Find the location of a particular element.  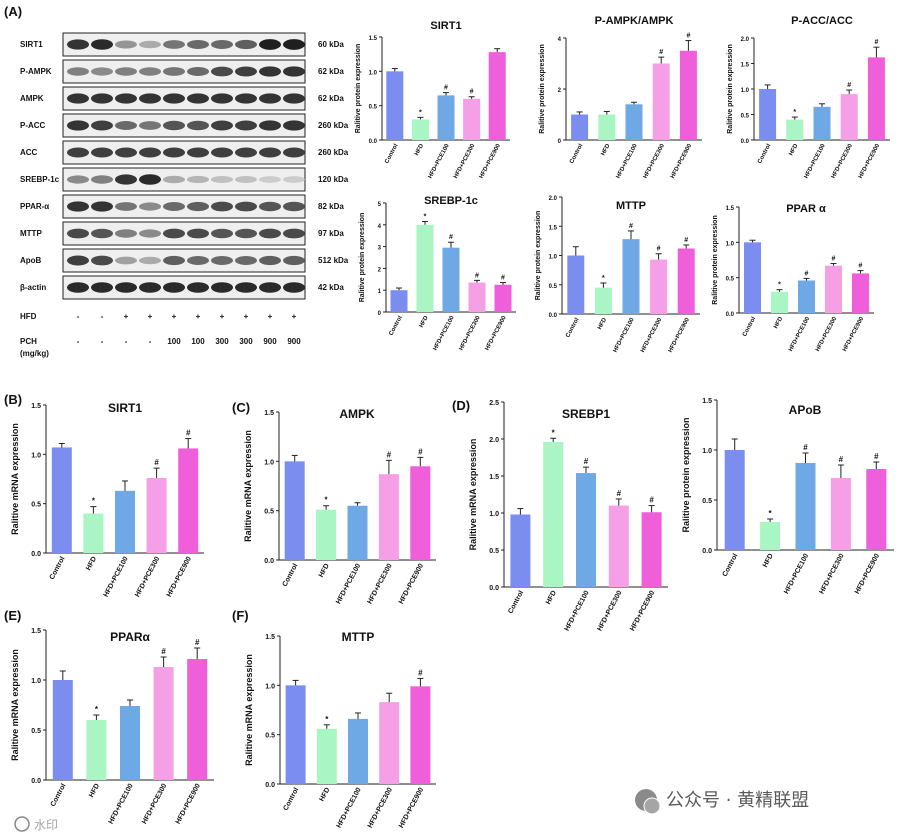

blot-label-6: PPAR-α is located at coordinates (34, 206).